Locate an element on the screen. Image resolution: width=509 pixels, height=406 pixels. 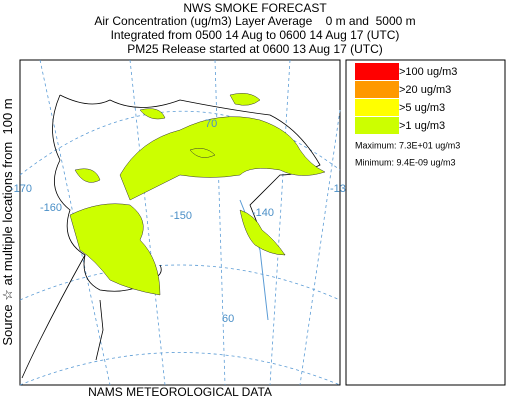
legend-label: >5 ug/m3 is located at coordinates (422, 108).